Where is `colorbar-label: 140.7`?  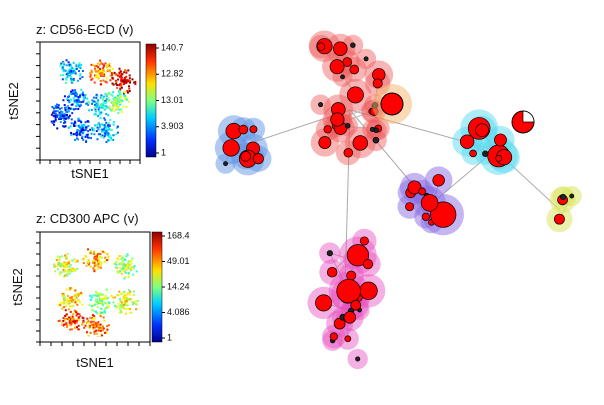 colorbar-label: 140.7 is located at coordinates (172, 47).